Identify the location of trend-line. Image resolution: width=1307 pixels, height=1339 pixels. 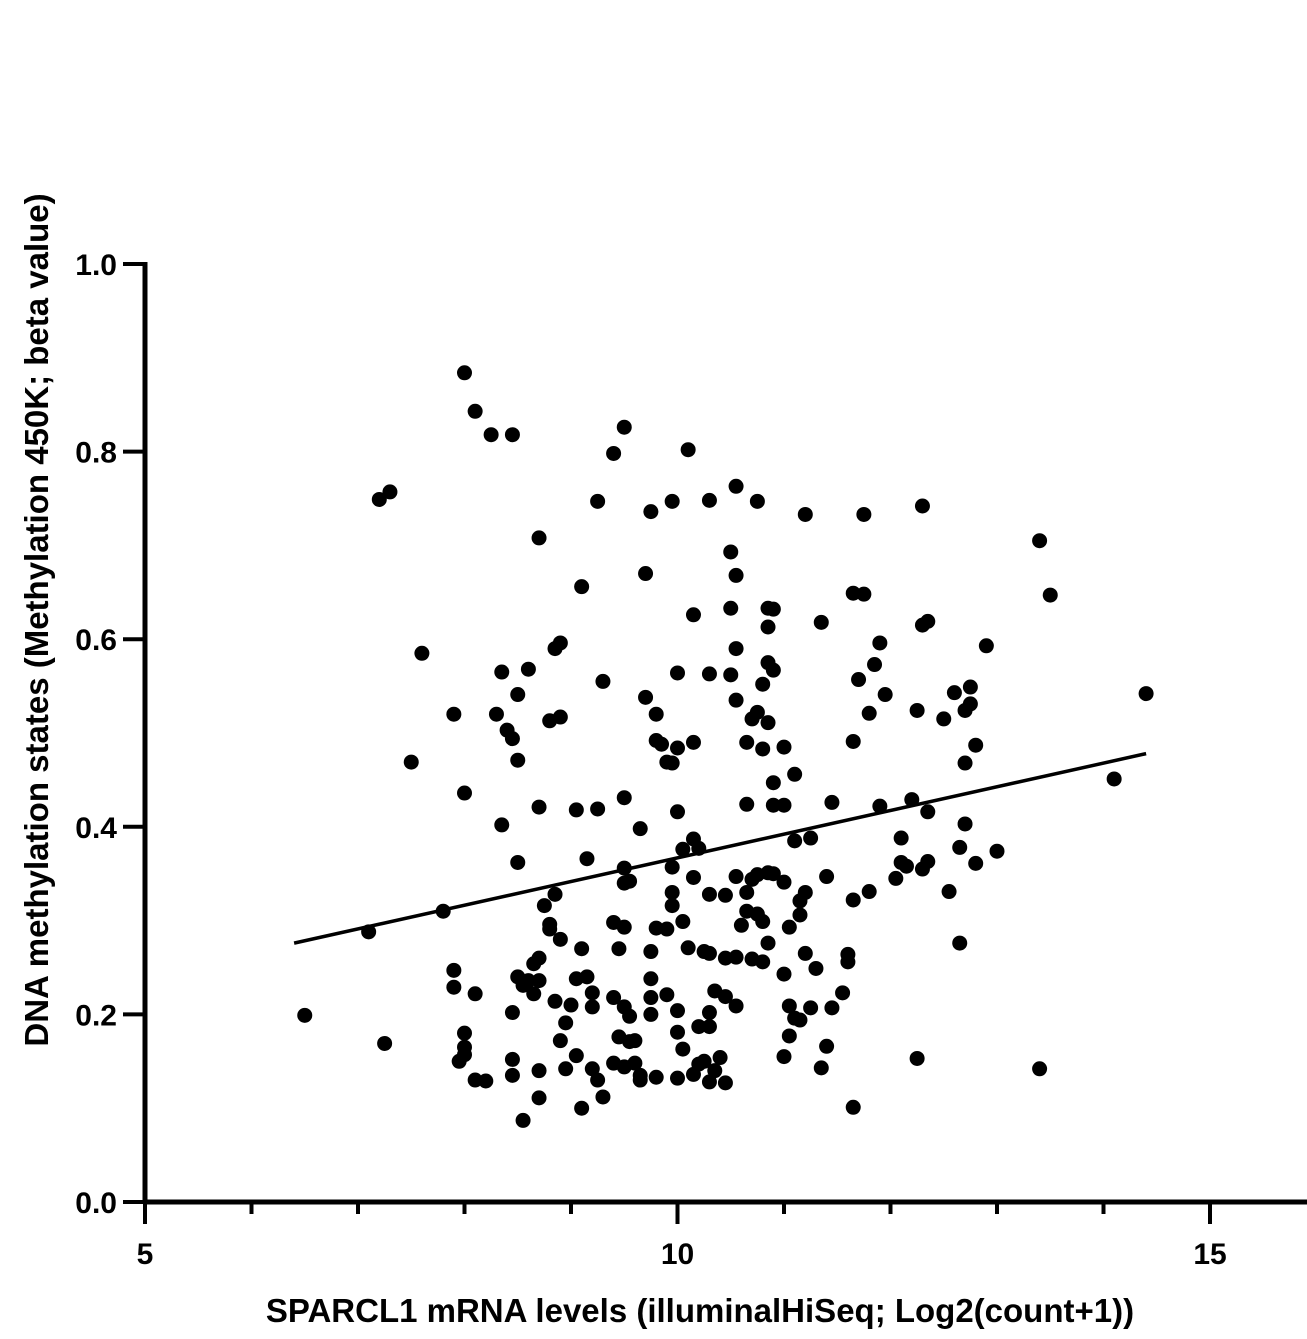
(720, 848).